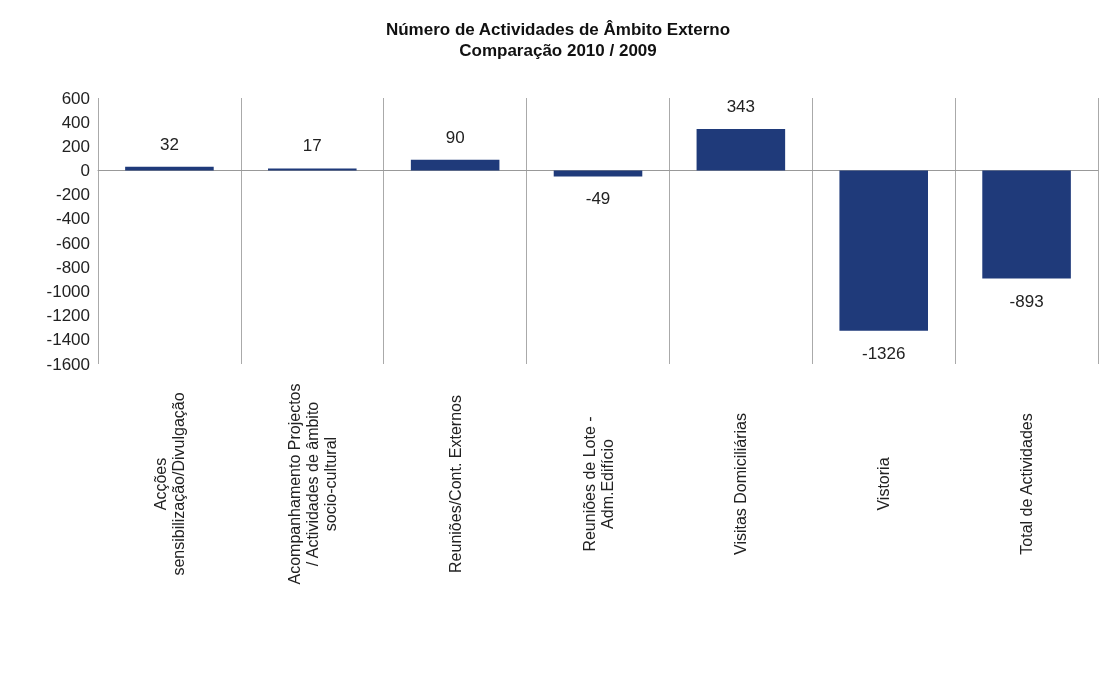 Image resolution: width=1117 pixels, height=674 pixels. What do you see at coordinates (884, 484) in the screenshot?
I see `x-tick-label: Vistoria` at bounding box center [884, 484].